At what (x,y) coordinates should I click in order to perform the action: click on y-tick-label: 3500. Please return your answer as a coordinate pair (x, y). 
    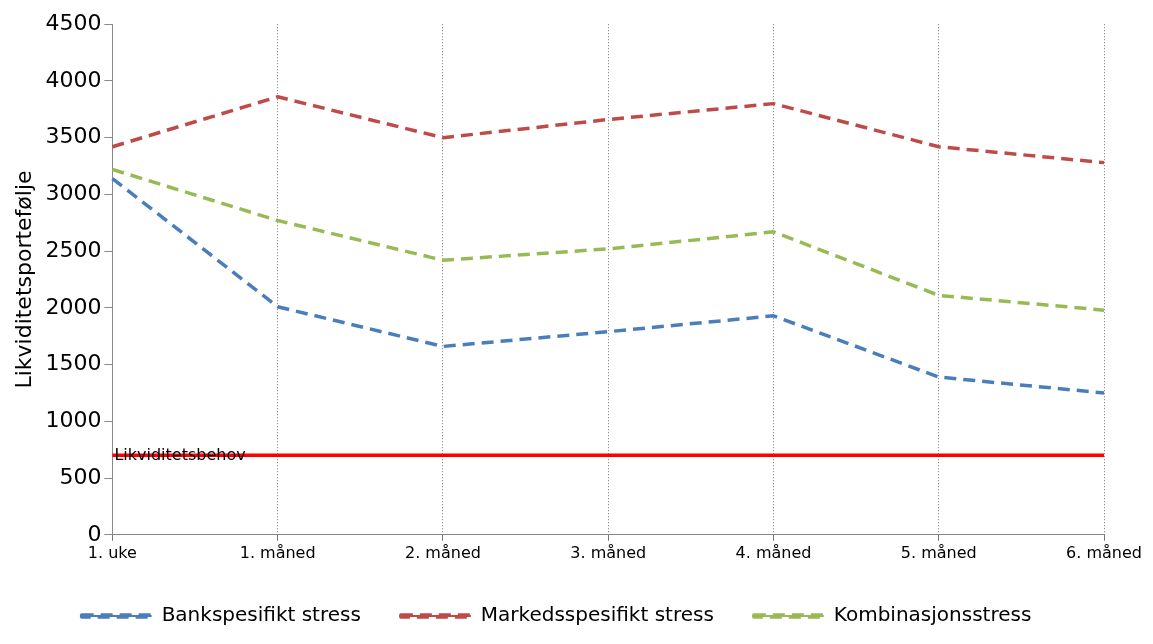
    Looking at the image, I should click on (73, 136).